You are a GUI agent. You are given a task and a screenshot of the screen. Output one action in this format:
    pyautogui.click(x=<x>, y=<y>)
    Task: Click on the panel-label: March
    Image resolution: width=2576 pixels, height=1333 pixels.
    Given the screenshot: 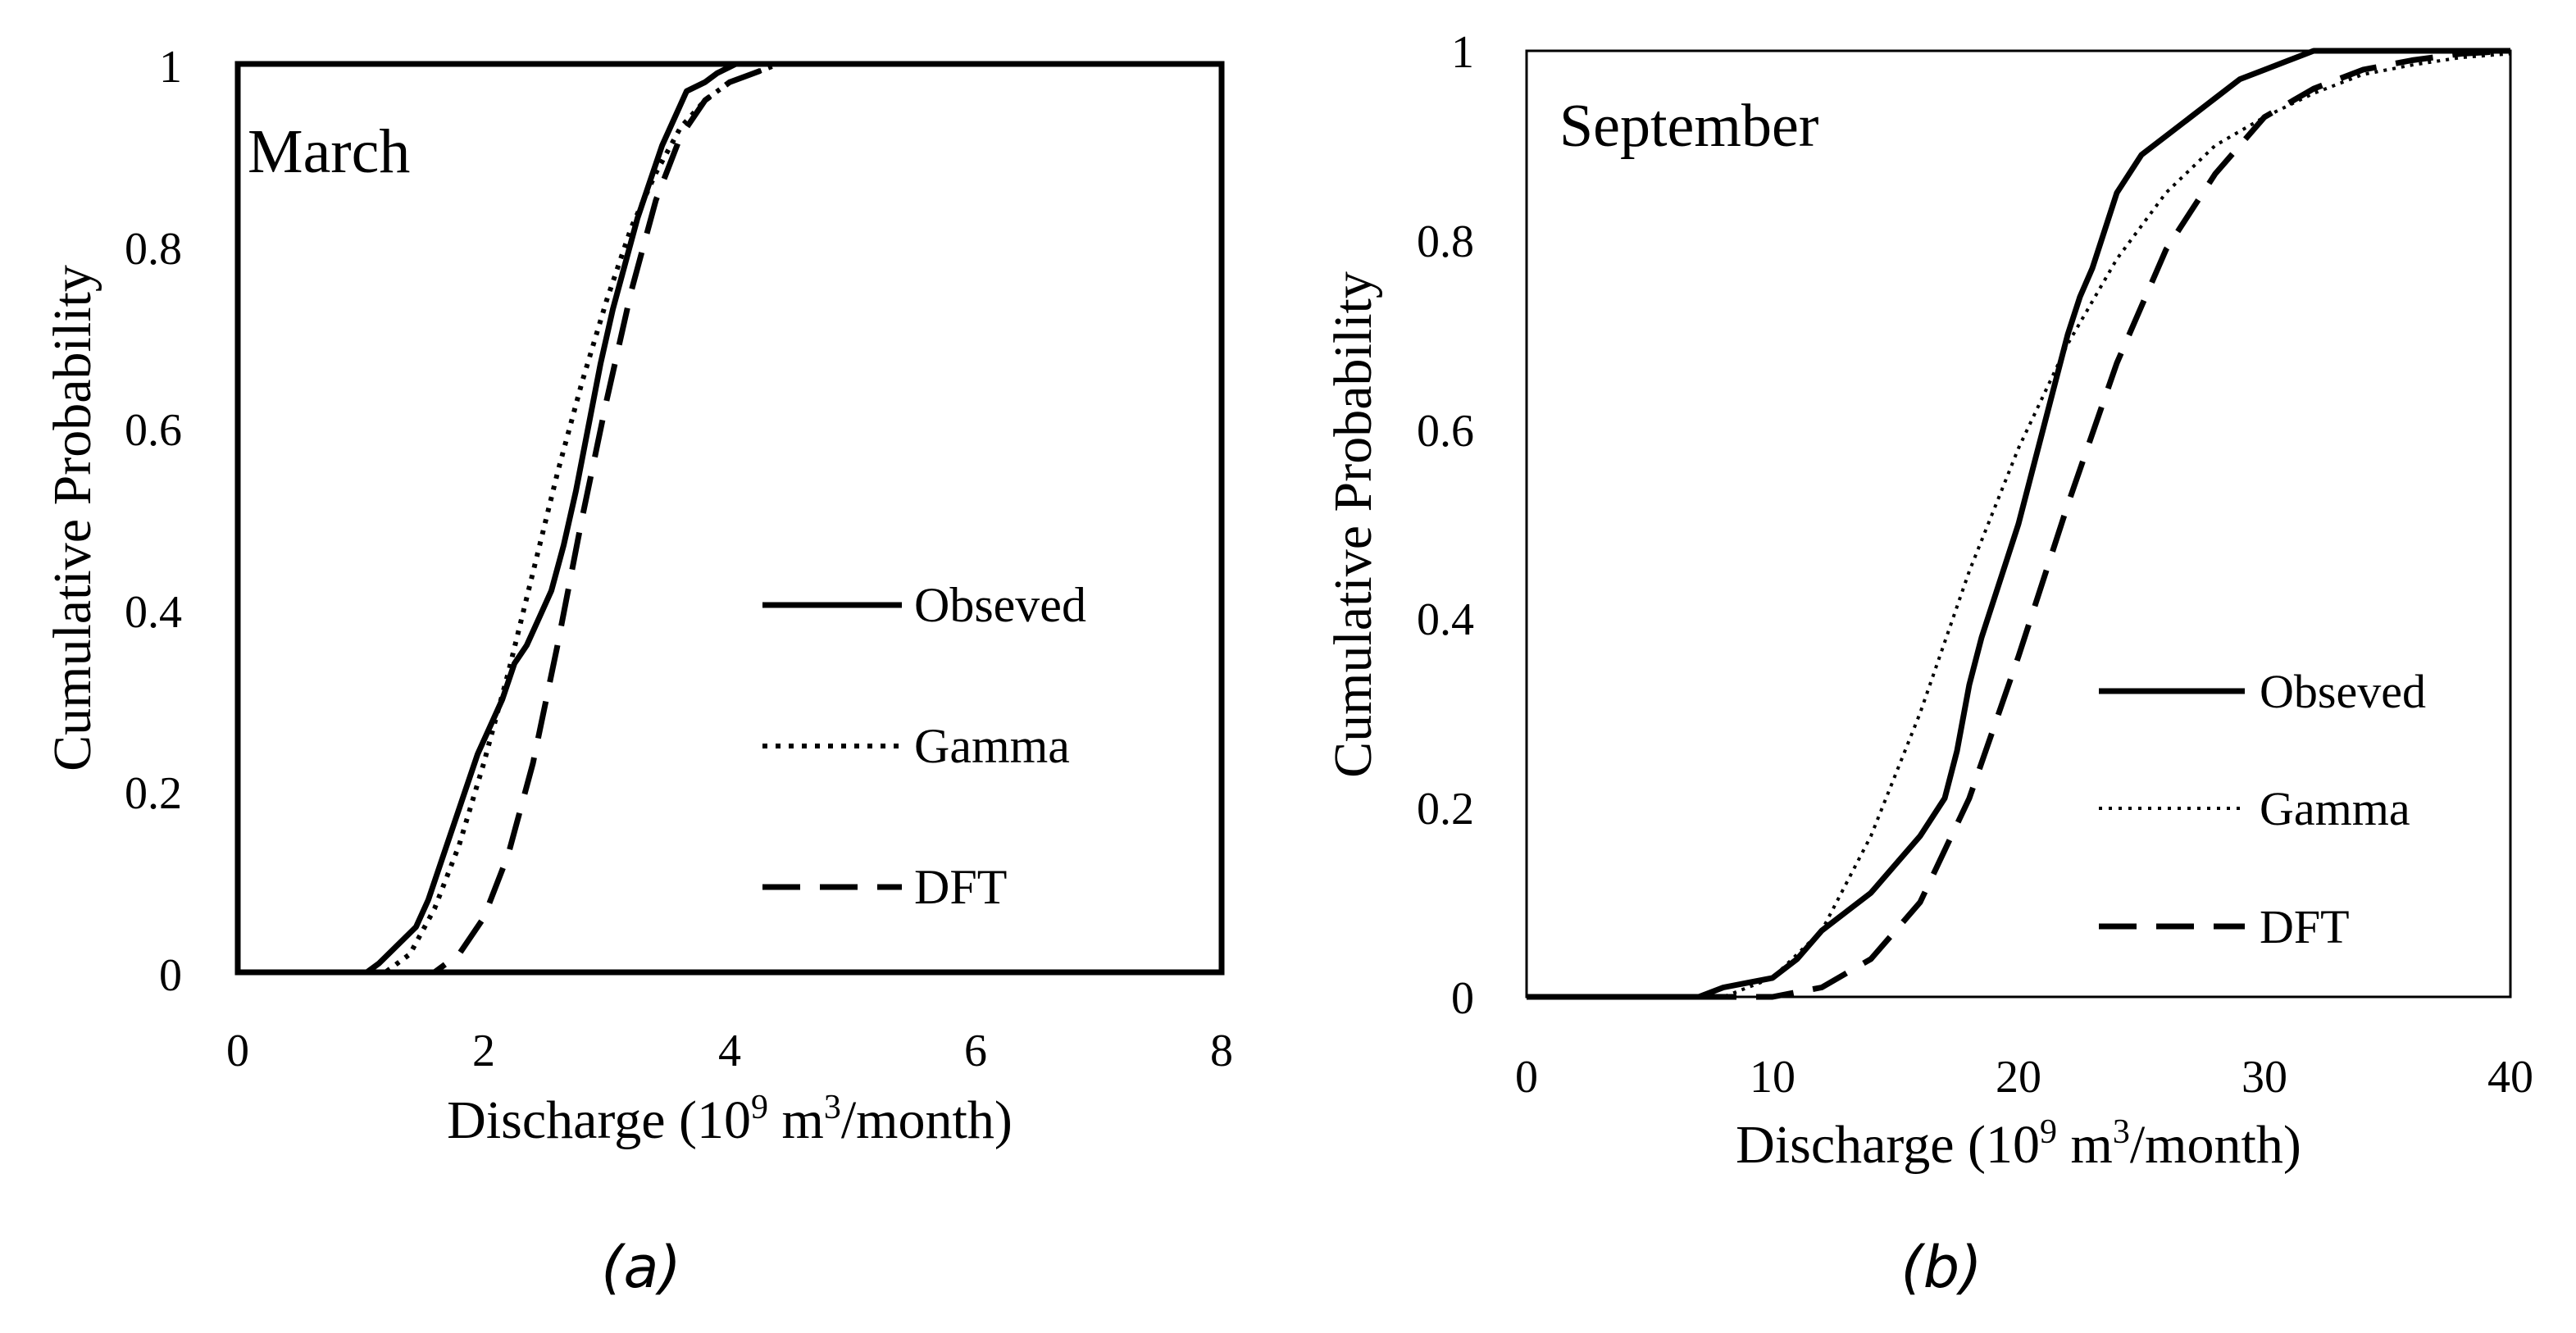 What is the action you would take?
    pyautogui.click(x=329, y=152)
    